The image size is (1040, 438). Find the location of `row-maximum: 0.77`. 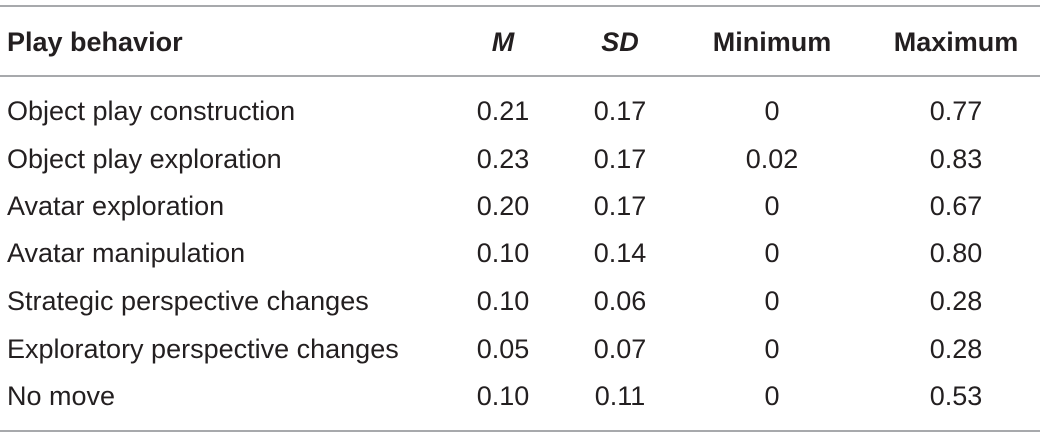

row-maximum: 0.77 is located at coordinates (956, 111).